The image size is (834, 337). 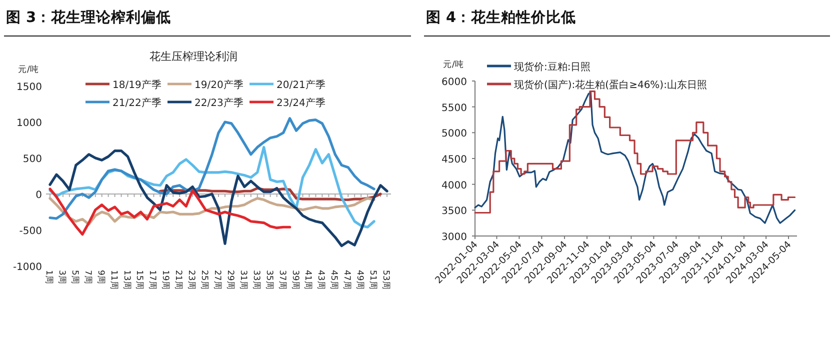 I want to click on x-tick-label: 17周, so click(x=152, y=280).